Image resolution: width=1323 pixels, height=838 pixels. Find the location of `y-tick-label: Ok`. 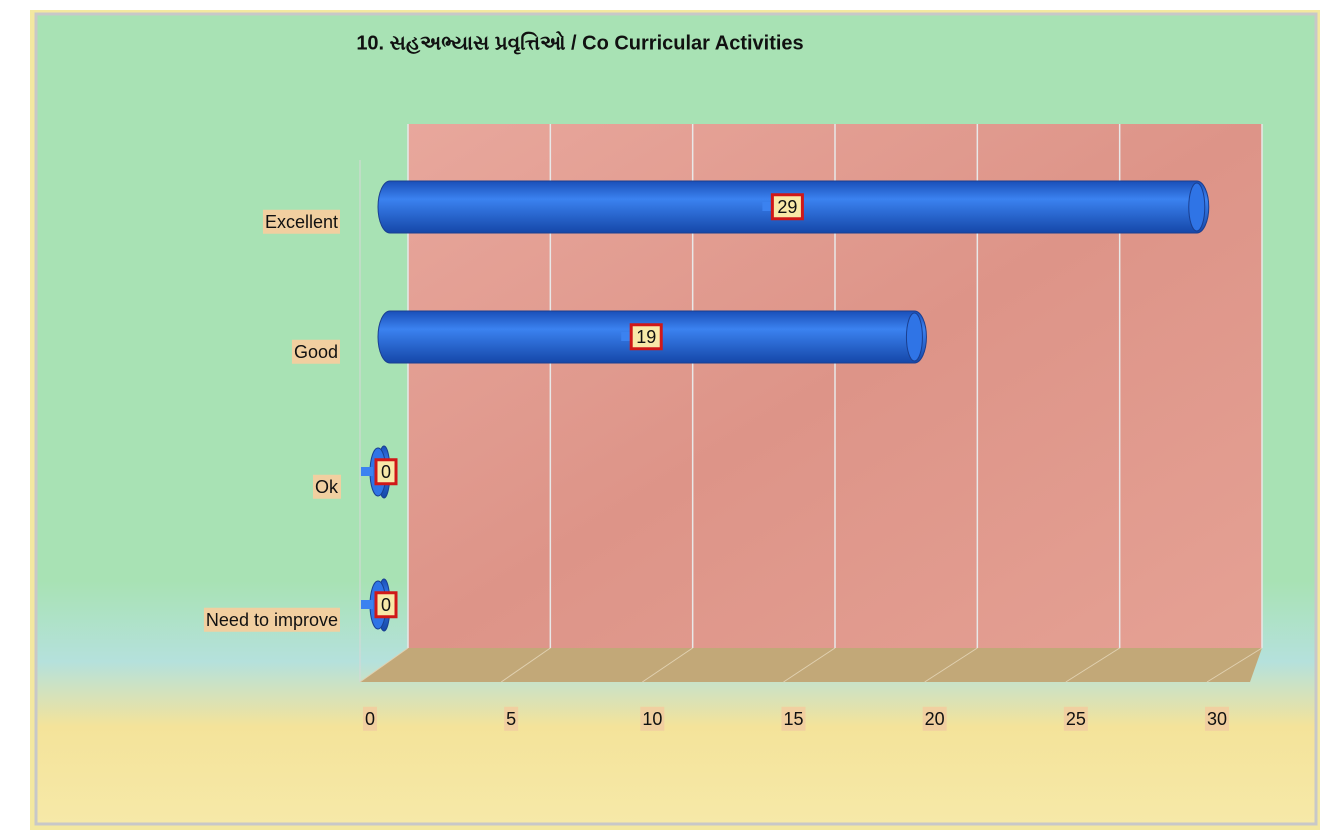

y-tick-label: Ok is located at coordinates (327, 487).